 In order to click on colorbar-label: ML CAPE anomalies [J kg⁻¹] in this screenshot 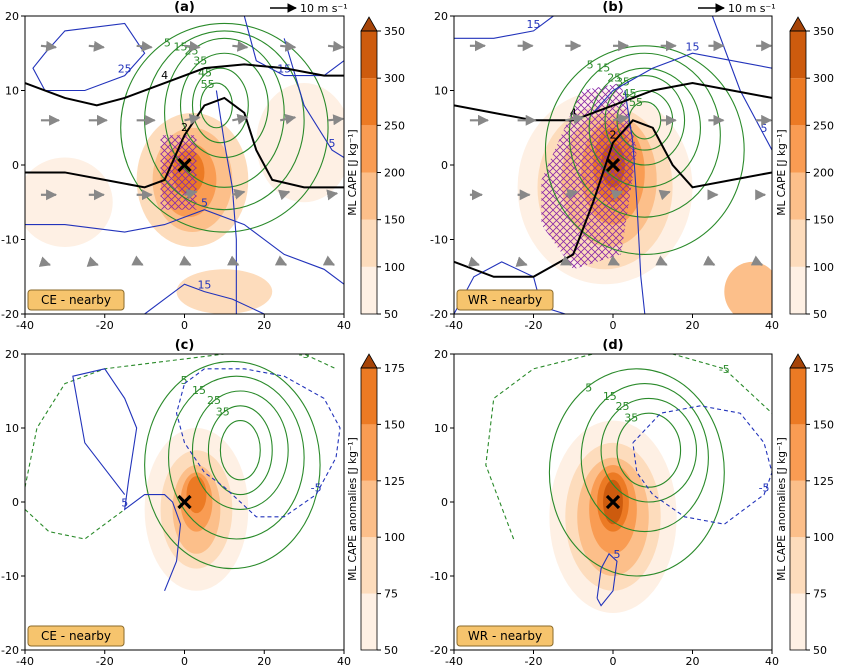, I will do `click(353, 508)`.